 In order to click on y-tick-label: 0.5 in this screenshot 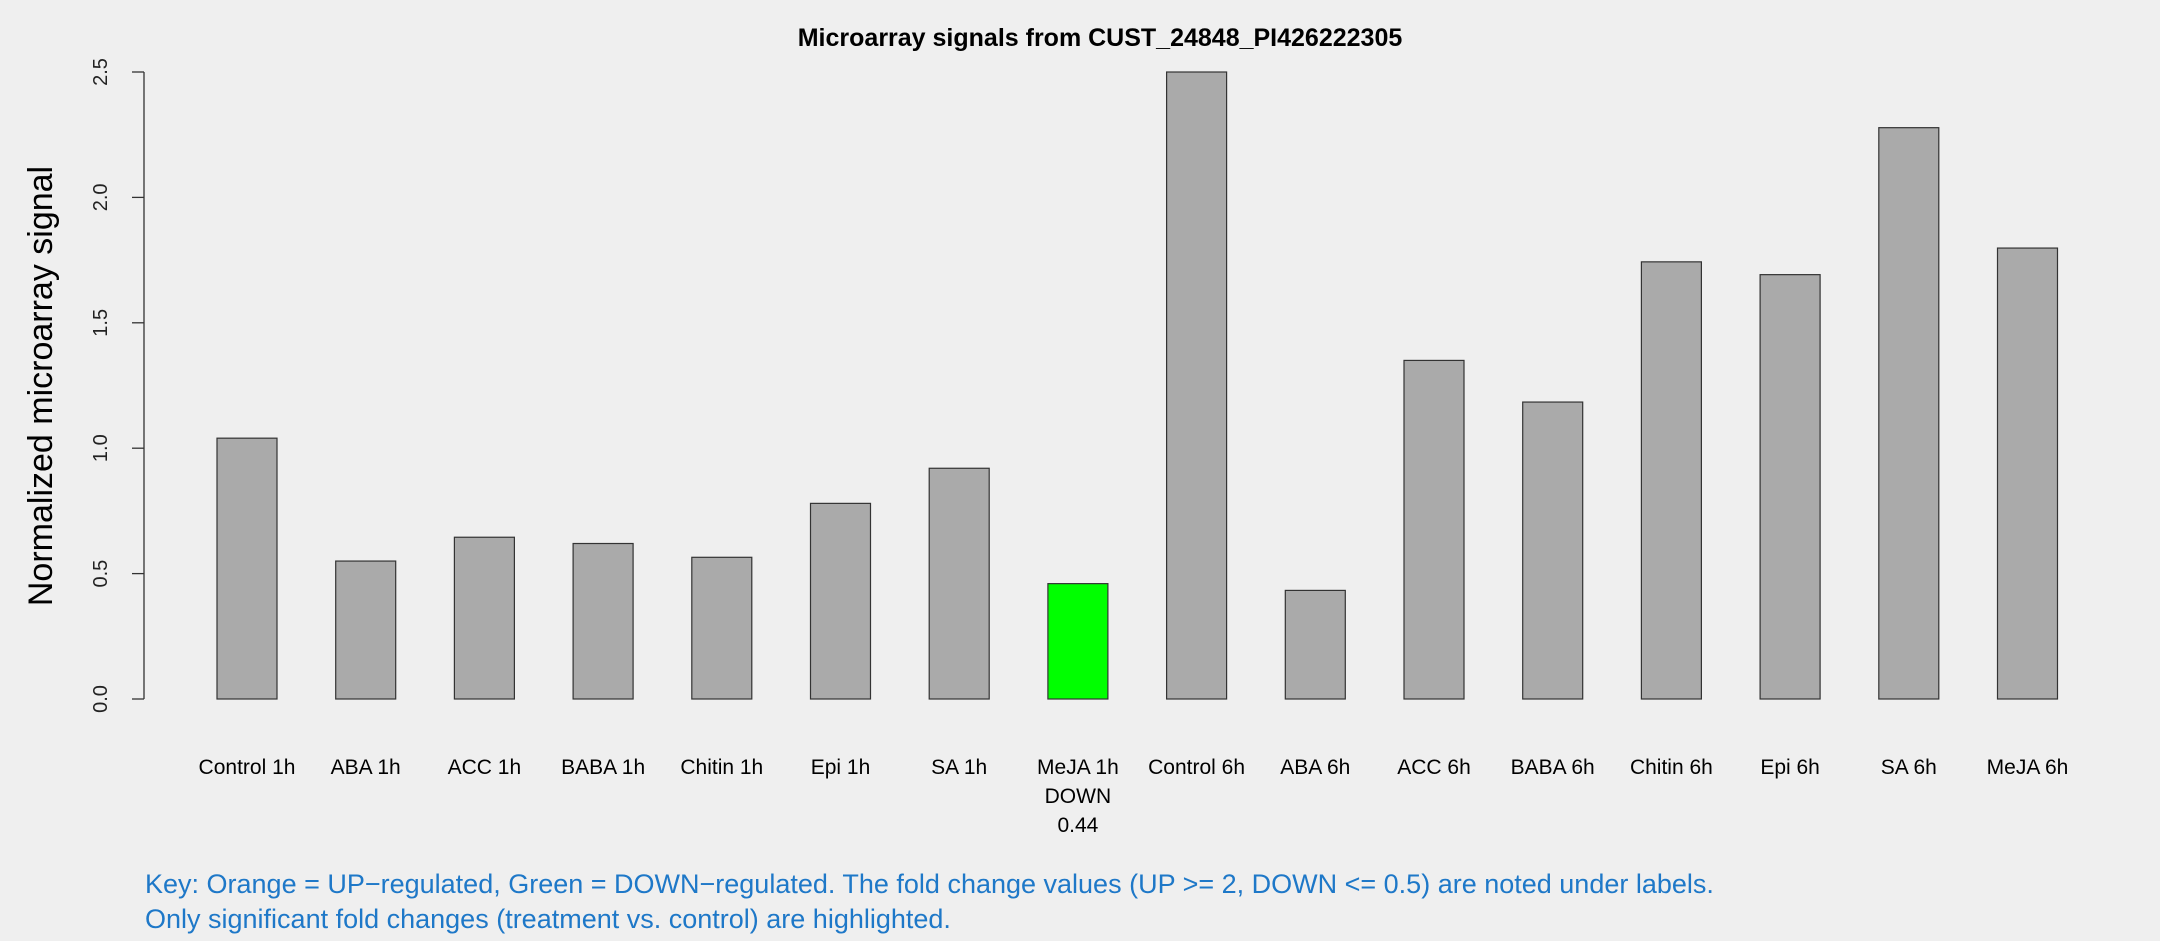, I will do `click(101, 574)`.